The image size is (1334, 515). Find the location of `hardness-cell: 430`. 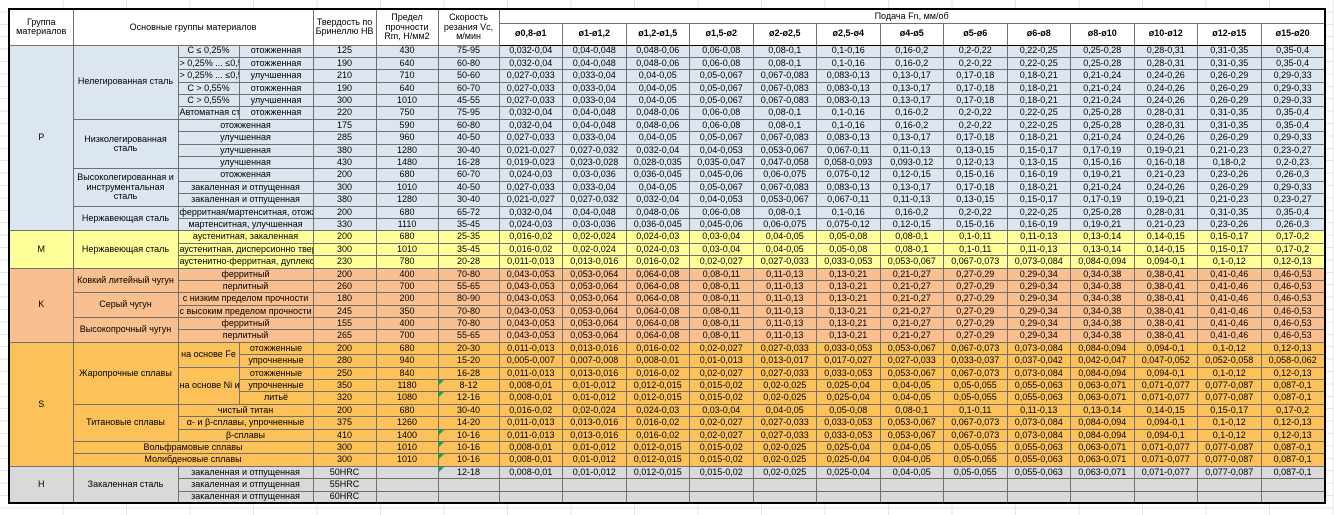

hardness-cell: 430 is located at coordinates (344, 162).